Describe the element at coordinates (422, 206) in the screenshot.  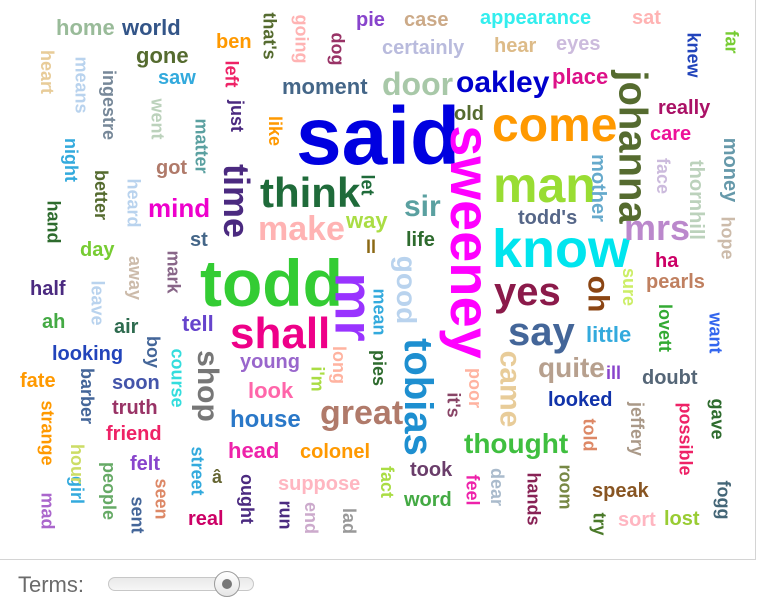
I see `cloud-term-19: sir` at that location.